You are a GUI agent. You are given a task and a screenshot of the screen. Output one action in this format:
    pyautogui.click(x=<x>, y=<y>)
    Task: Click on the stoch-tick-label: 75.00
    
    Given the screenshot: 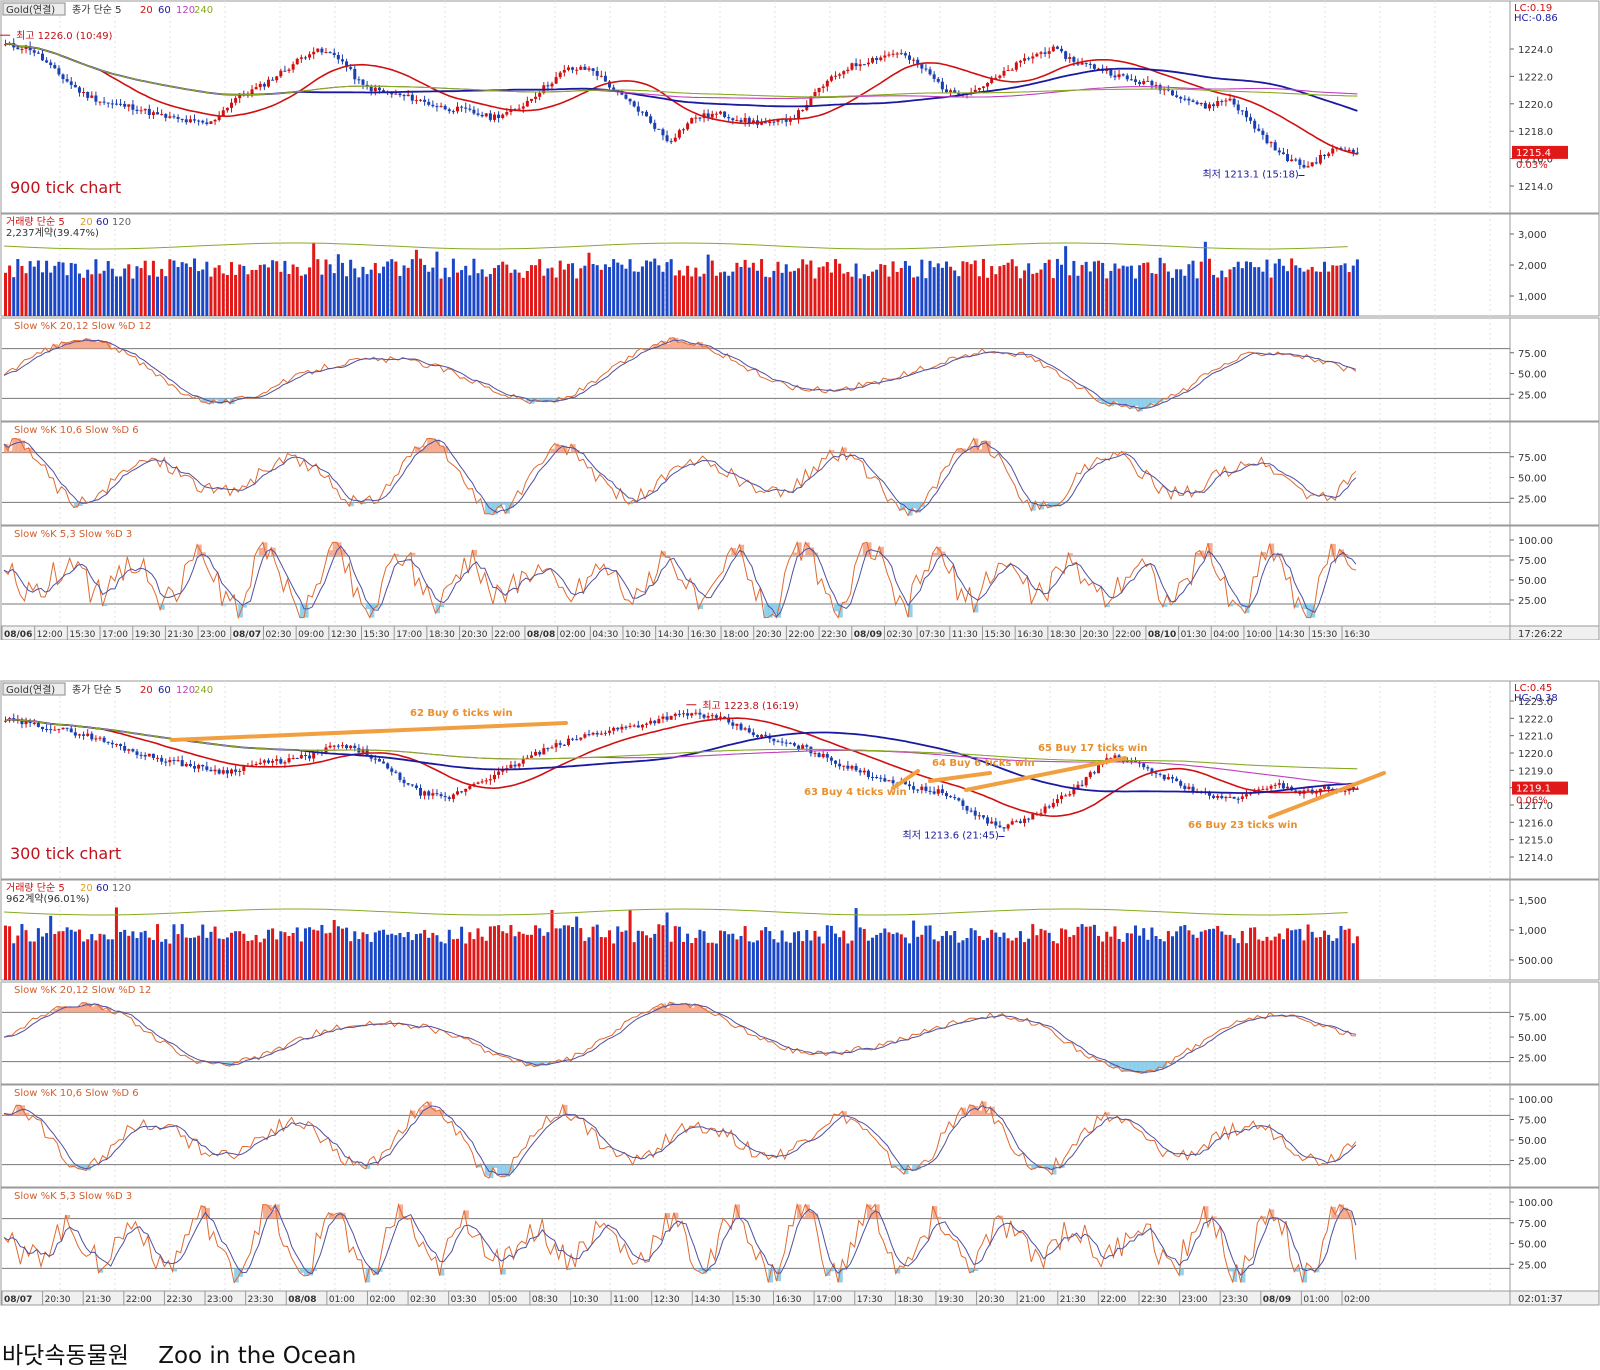 What is the action you would take?
    pyautogui.click(x=1532, y=354)
    